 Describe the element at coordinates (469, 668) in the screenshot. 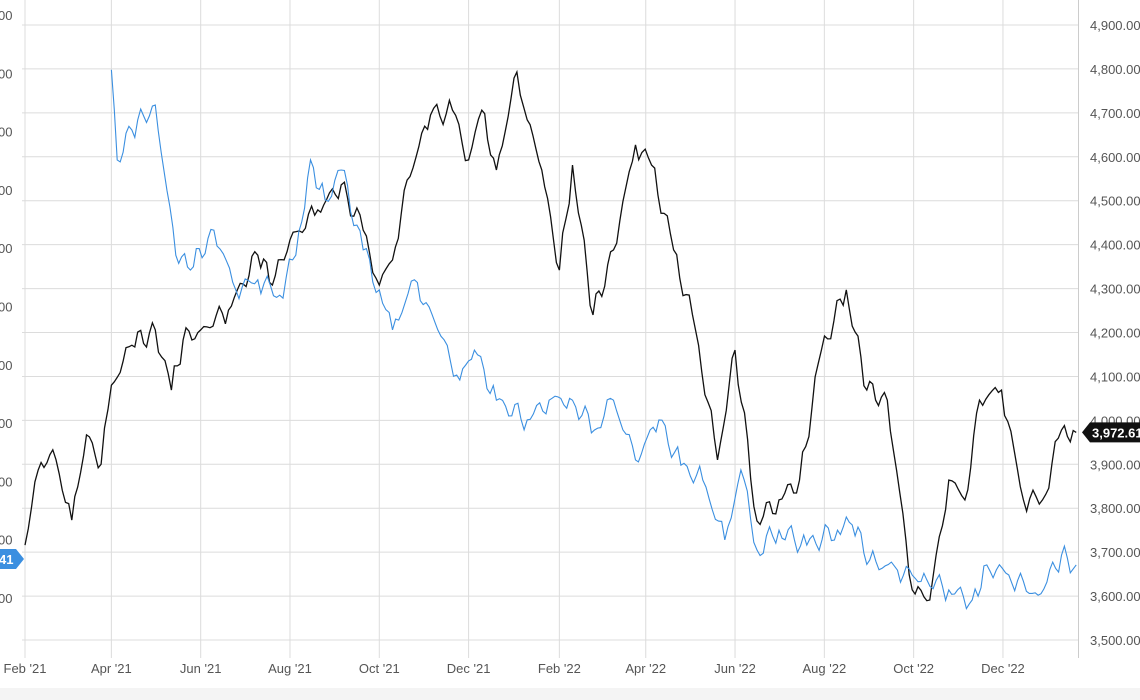

I see `x-tick-label: Dec '21` at that location.